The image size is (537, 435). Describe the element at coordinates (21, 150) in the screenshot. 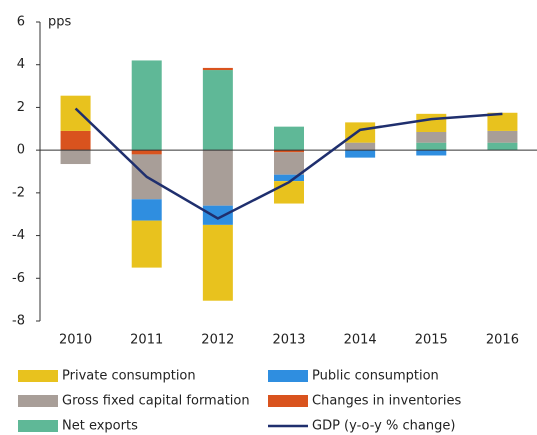

I see `y-tick-label: 0` at that location.